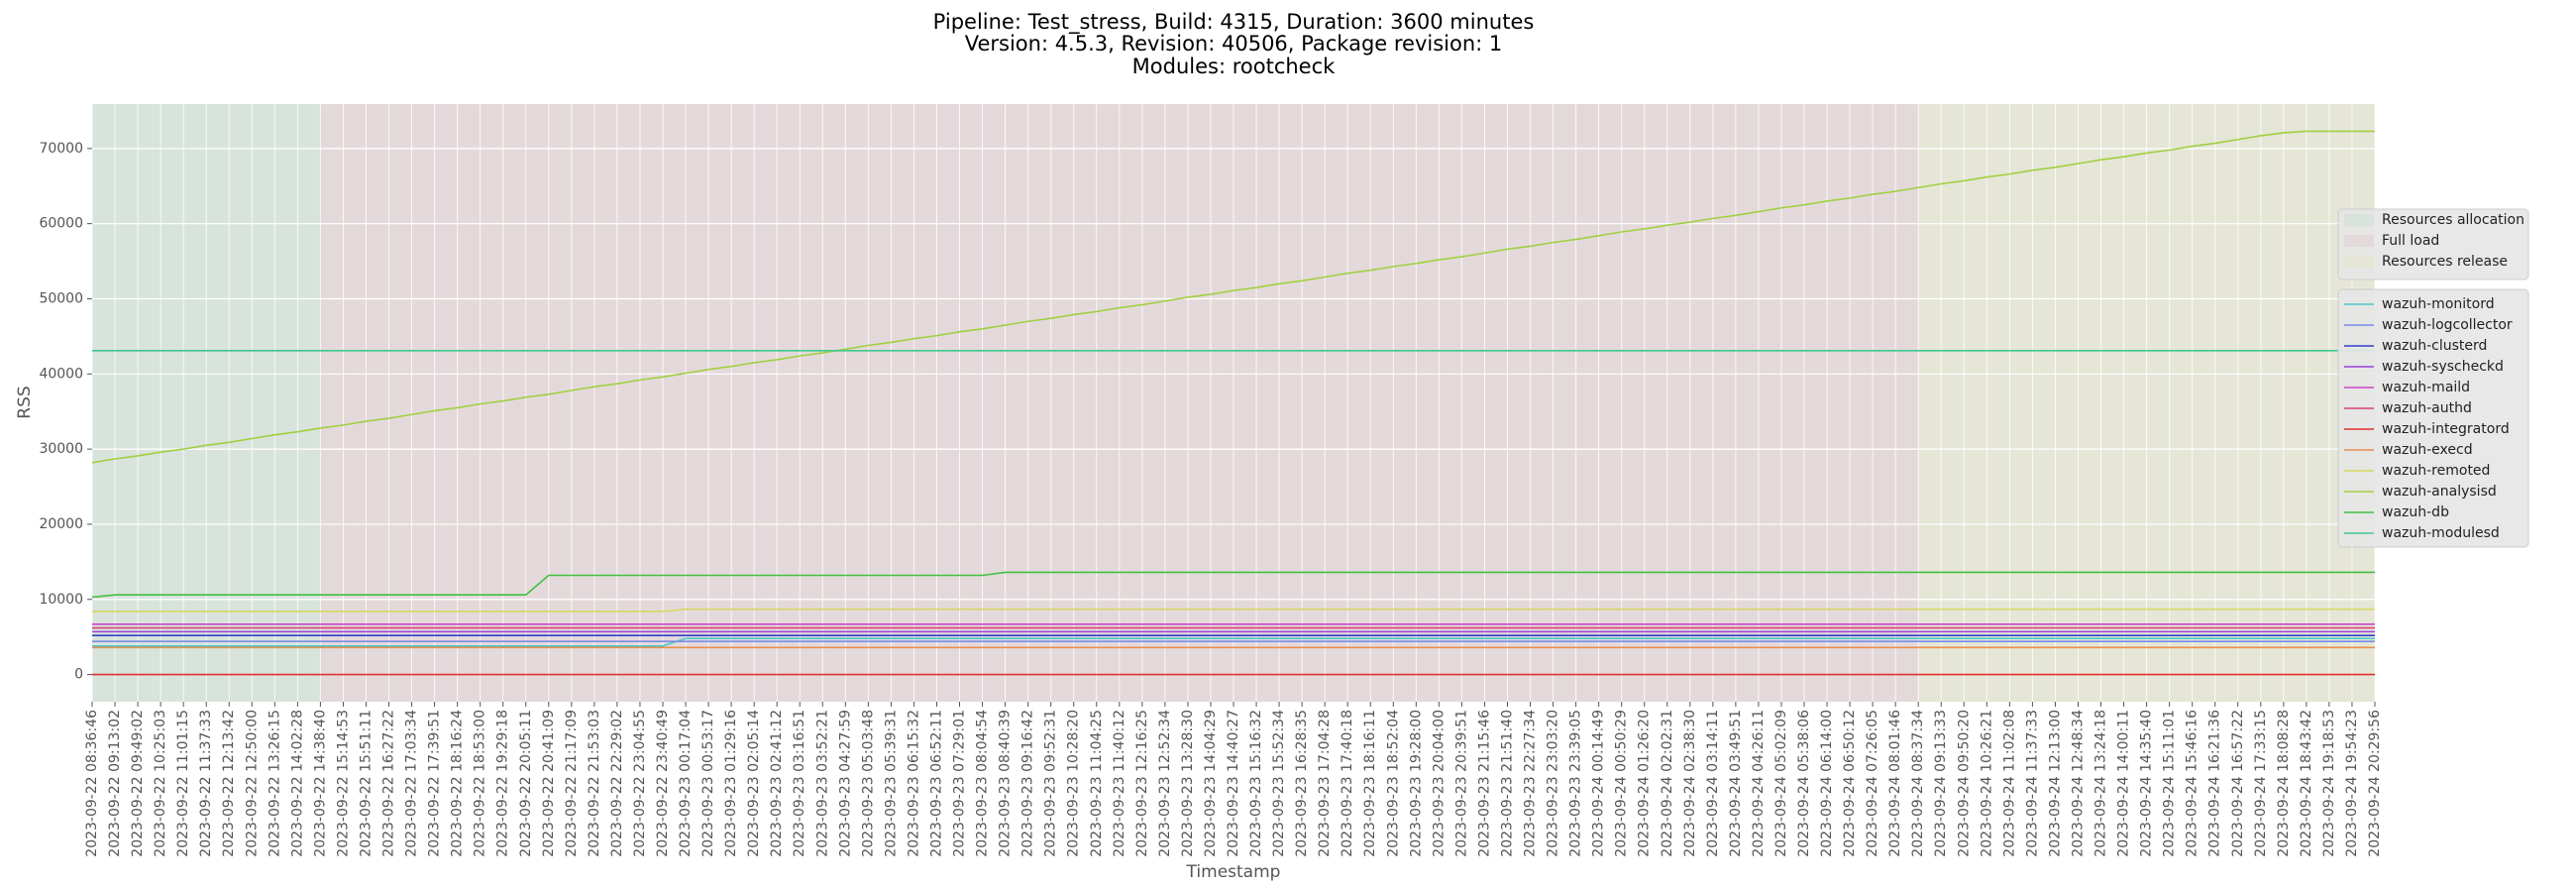 Image resolution: width=2576 pixels, height=892 pixels. What do you see at coordinates (2427, 450) in the screenshot?
I see `legend-label: wazuh-execd` at bounding box center [2427, 450].